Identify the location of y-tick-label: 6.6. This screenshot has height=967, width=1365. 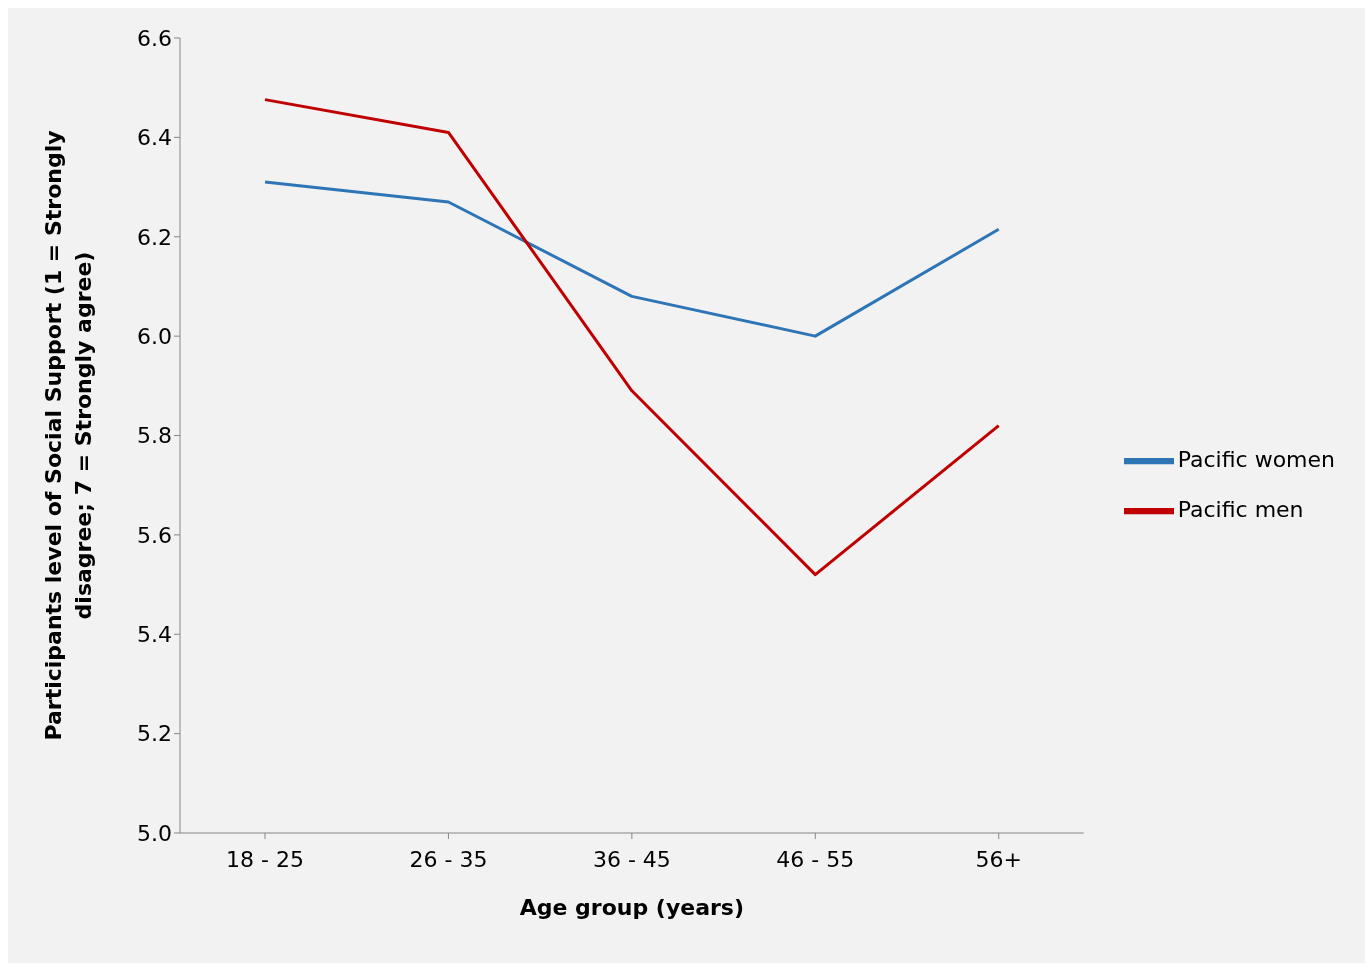
(154, 38).